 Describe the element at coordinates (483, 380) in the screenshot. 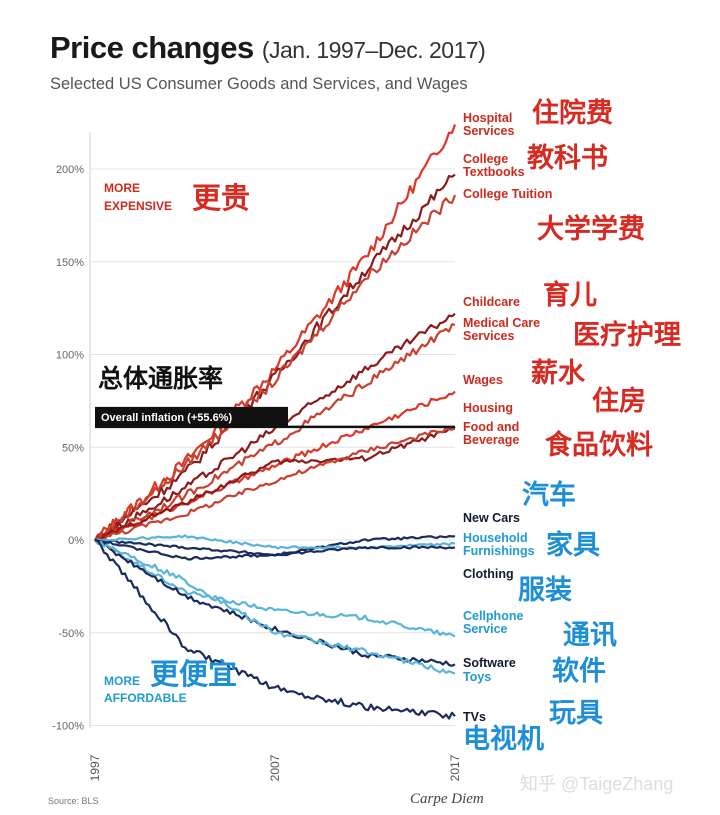

I see `series-label: Wages` at that location.